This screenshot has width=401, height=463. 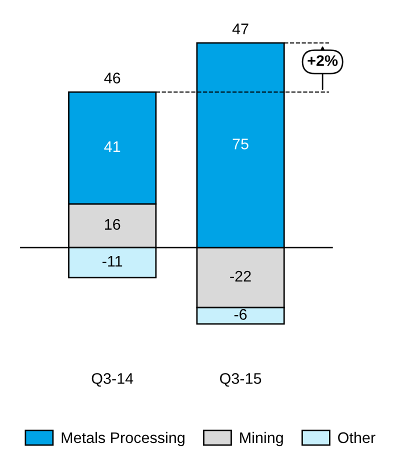 I want to click on legend-label: Other, so click(x=357, y=438).